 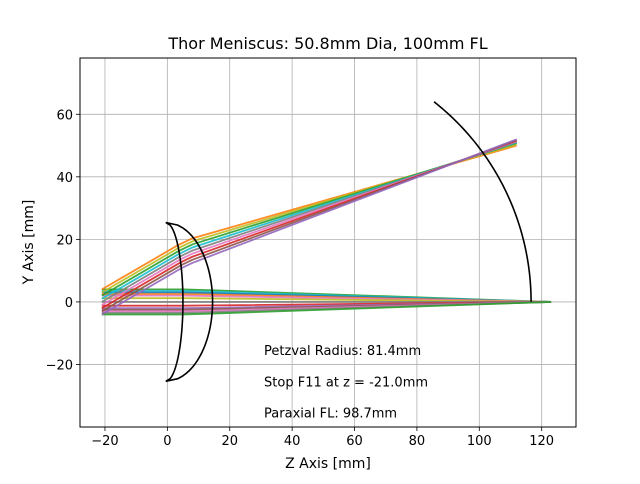 What do you see at coordinates (541, 441) in the screenshot?
I see `x-tick-label: 120` at bounding box center [541, 441].